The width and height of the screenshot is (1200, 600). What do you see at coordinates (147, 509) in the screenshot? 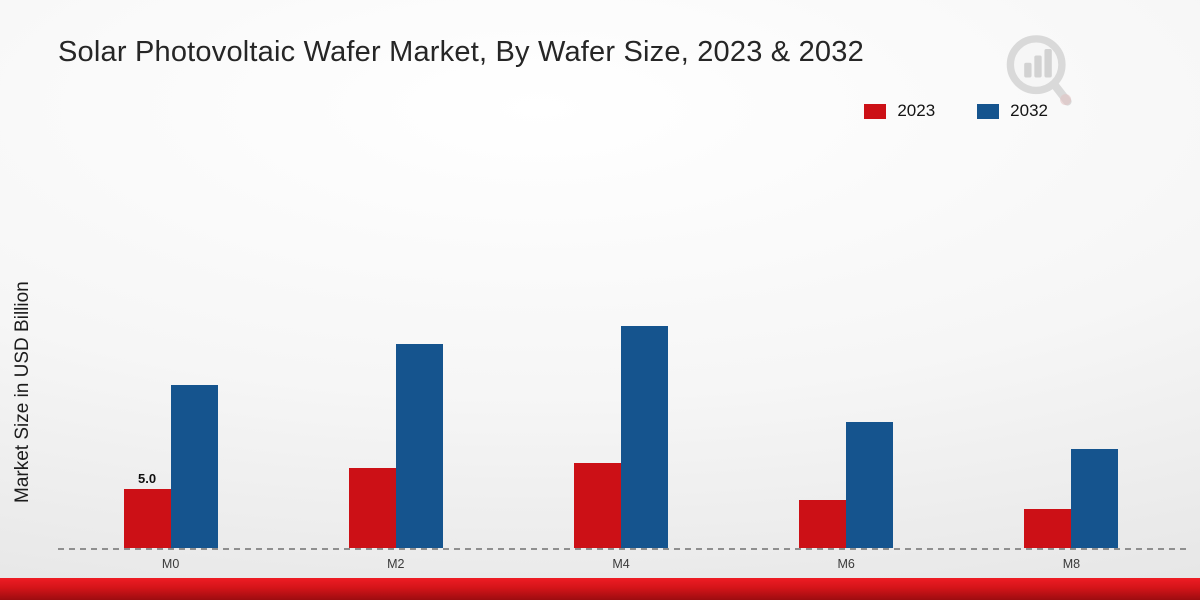
I see `bar-2023-M0: 5.0` at bounding box center [147, 509].